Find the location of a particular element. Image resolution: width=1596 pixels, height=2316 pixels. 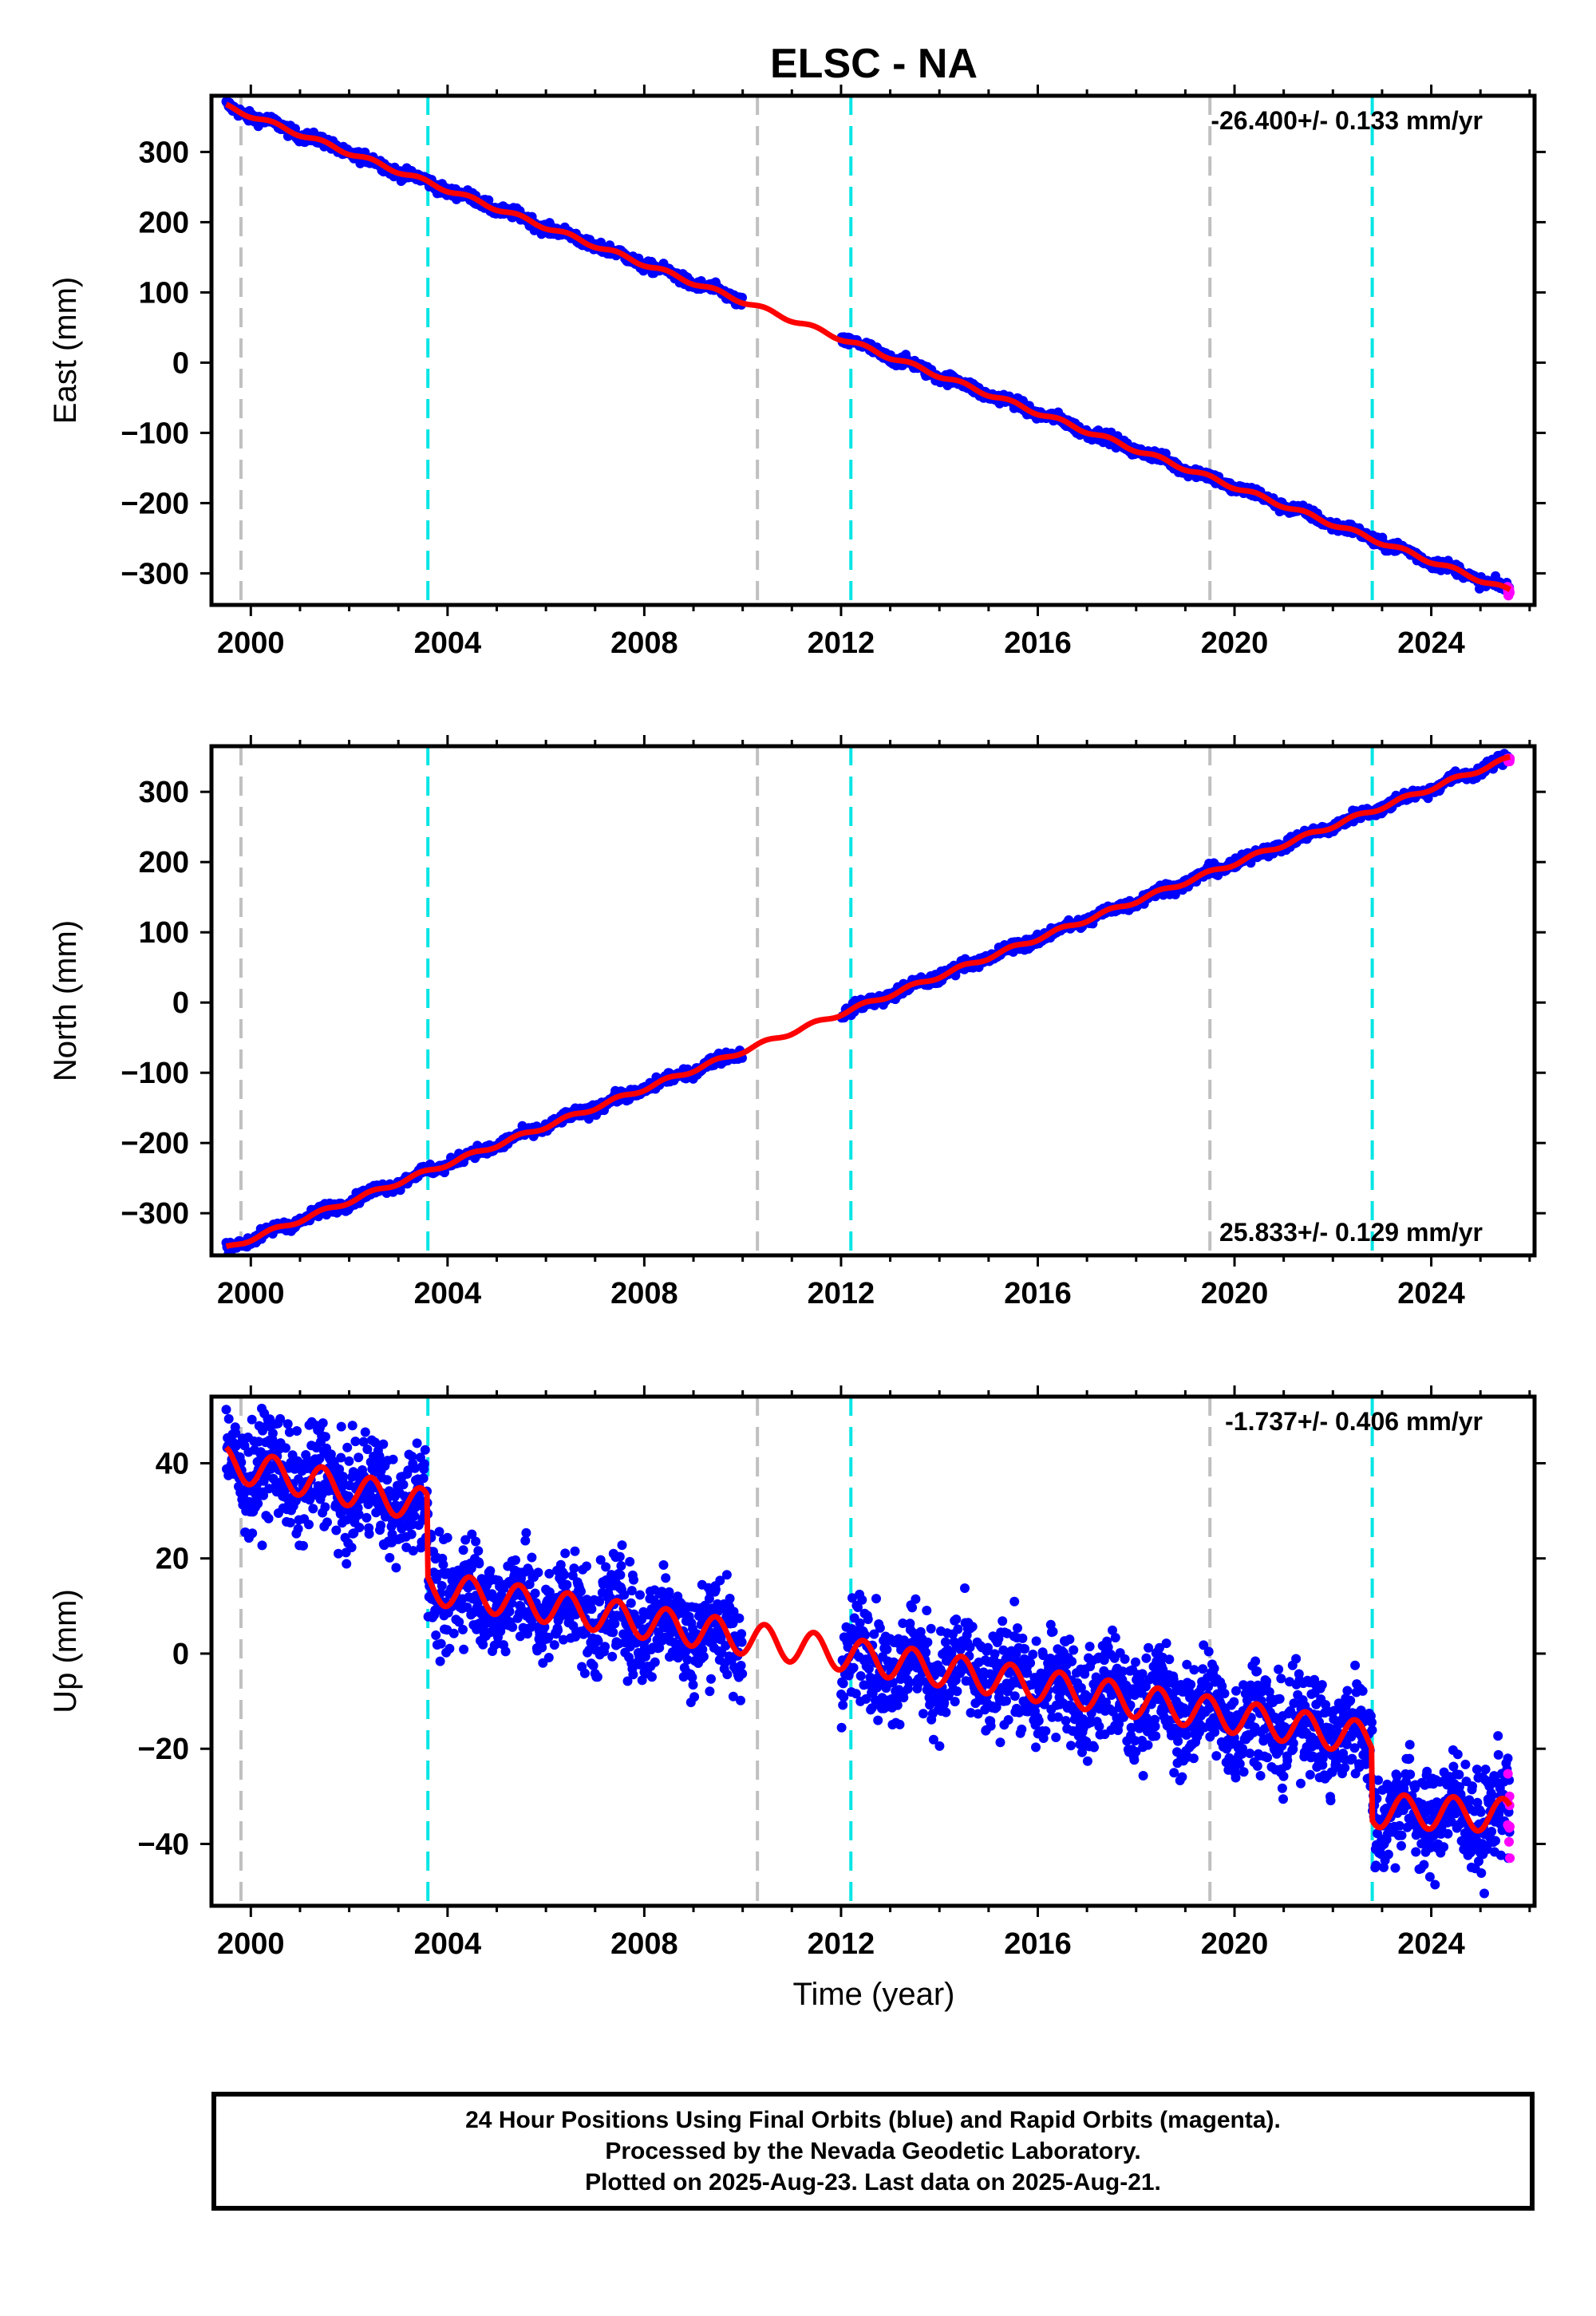

y-tick-label: 300 is located at coordinates (164, 792).